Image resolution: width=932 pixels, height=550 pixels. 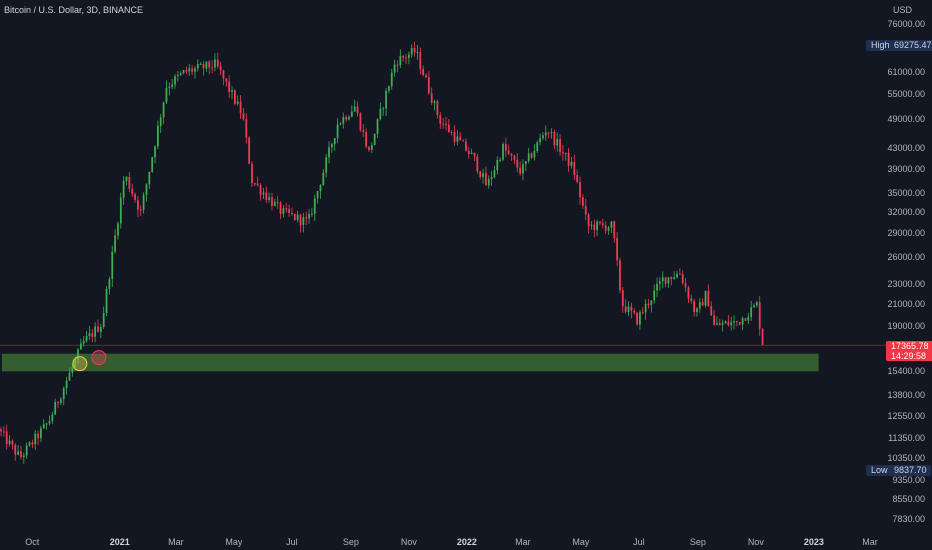 I want to click on low-badge-value: 9837.70, so click(x=910, y=470).